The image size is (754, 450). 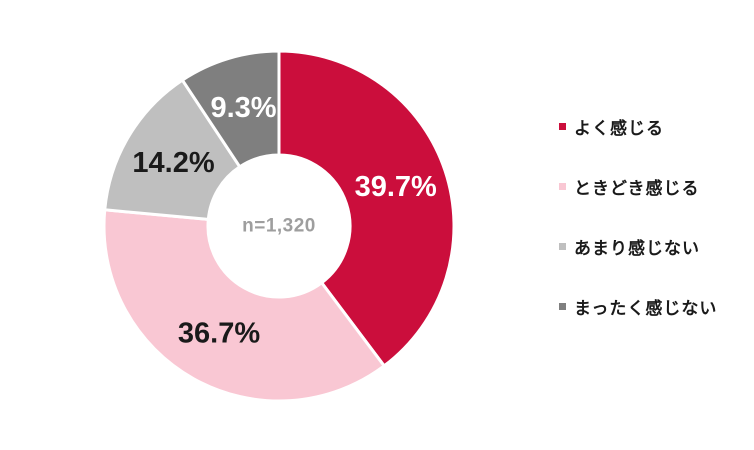 What do you see at coordinates (173, 163) in the screenshot?
I see `slice-value-label-2: 14.2%` at bounding box center [173, 163].